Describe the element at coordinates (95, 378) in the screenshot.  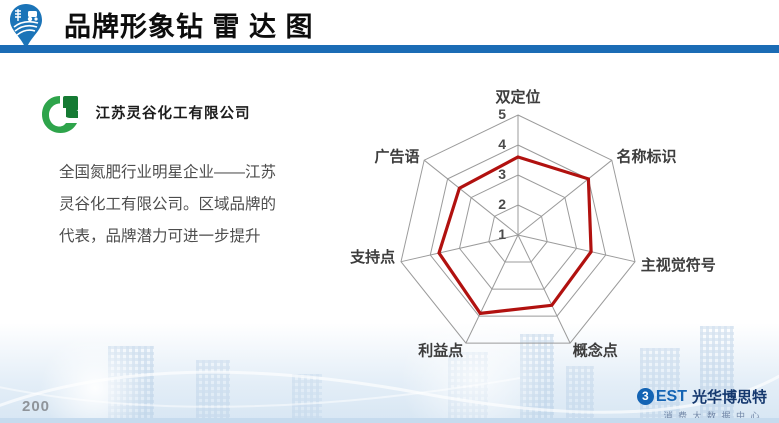
I see `light-flare` at that location.